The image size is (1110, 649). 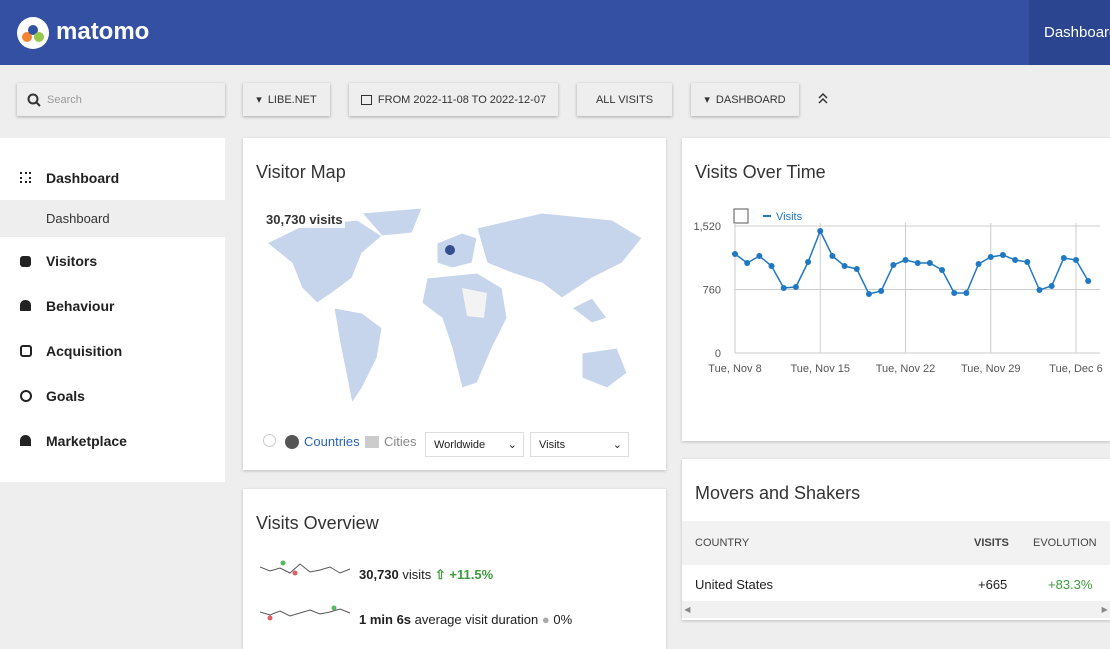 What do you see at coordinates (33, 33) in the screenshot?
I see `logo-icon` at bounding box center [33, 33].